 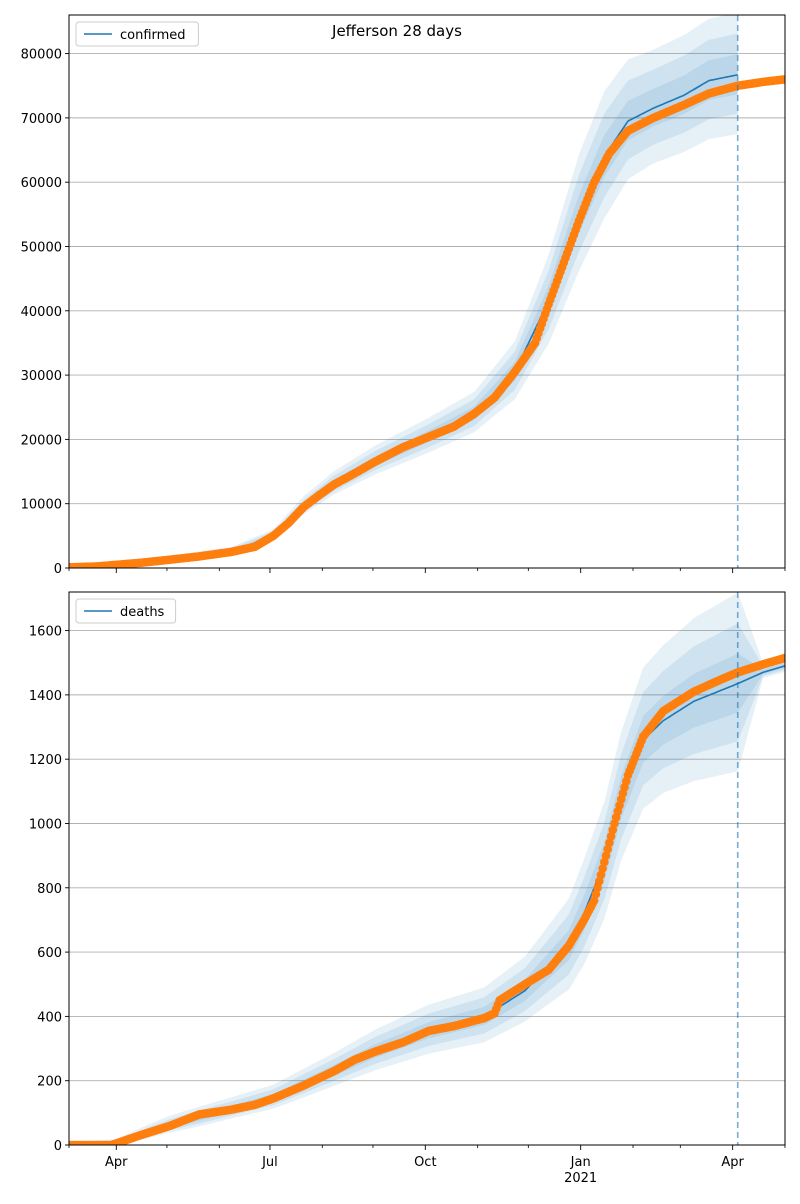 What do you see at coordinates (580, 1178) in the screenshot?
I see `x-tick-year-label: 2021` at bounding box center [580, 1178].